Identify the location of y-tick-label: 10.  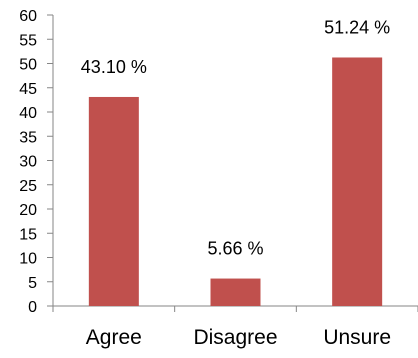
(28, 259).